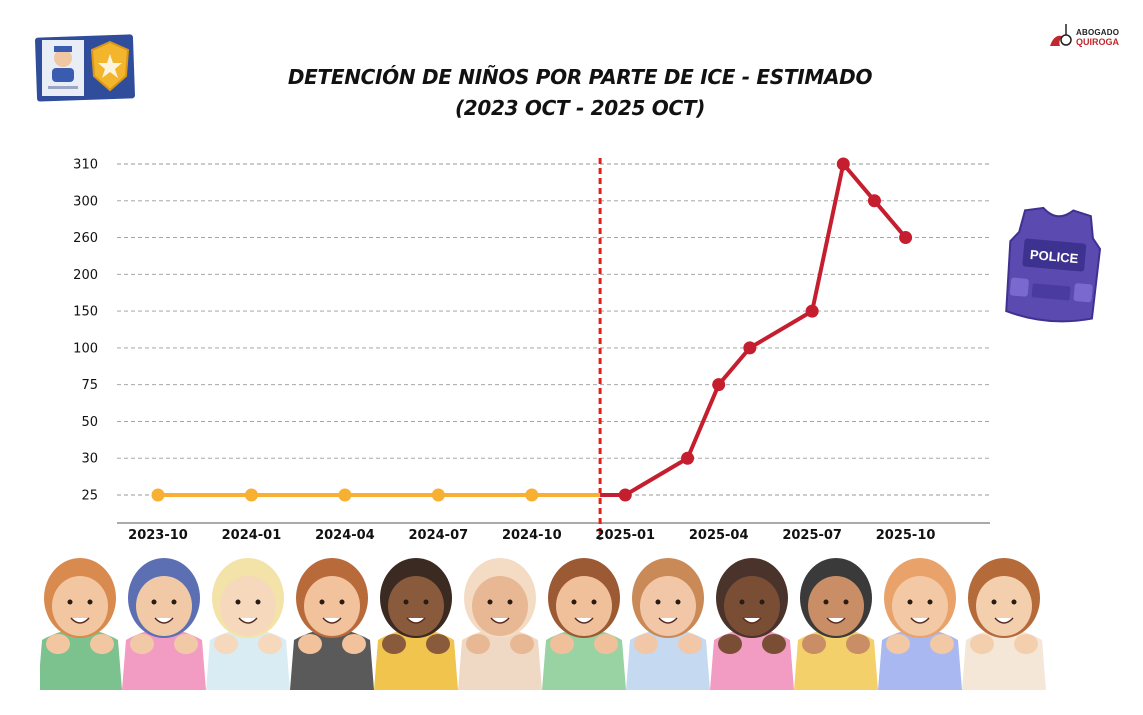 Image resolution: width=1143 pixels, height=715 pixels. What do you see at coordinates (89, 459) in the screenshot?
I see `y-tick-label: 30` at bounding box center [89, 459].